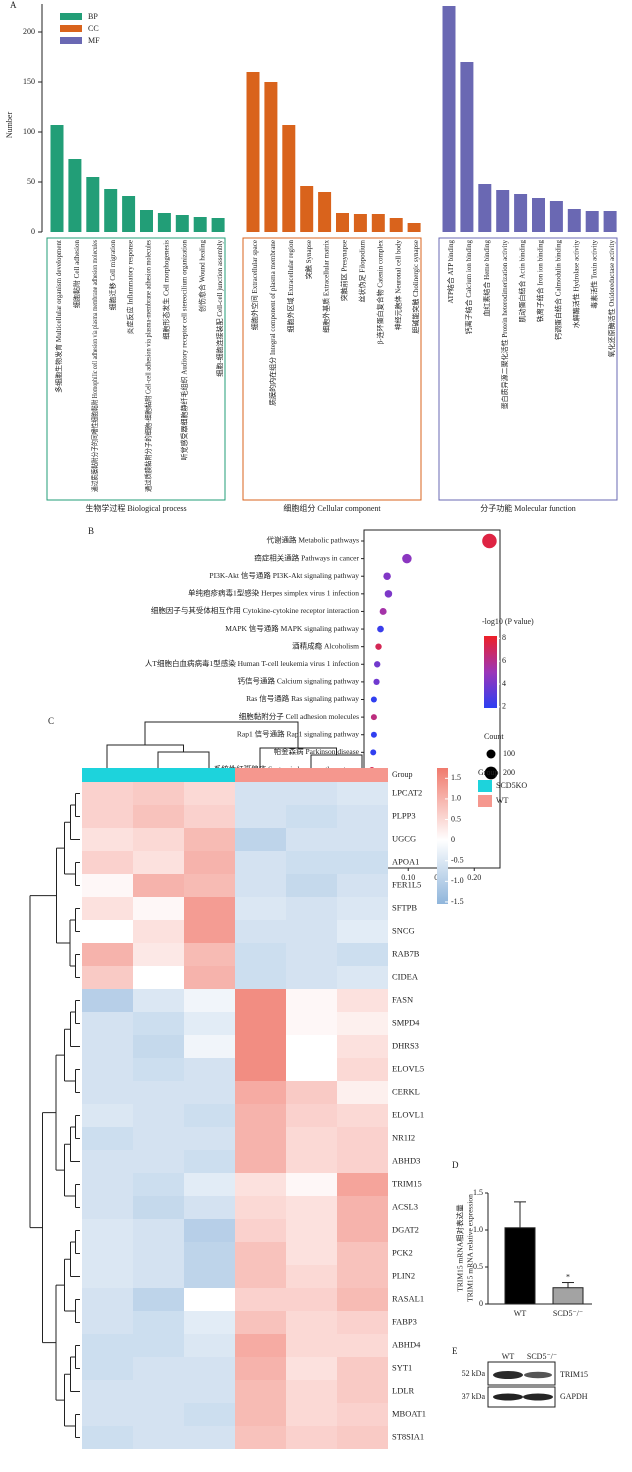 The image size is (632, 1472). I want to click on western-blot, so click(521, 1384).